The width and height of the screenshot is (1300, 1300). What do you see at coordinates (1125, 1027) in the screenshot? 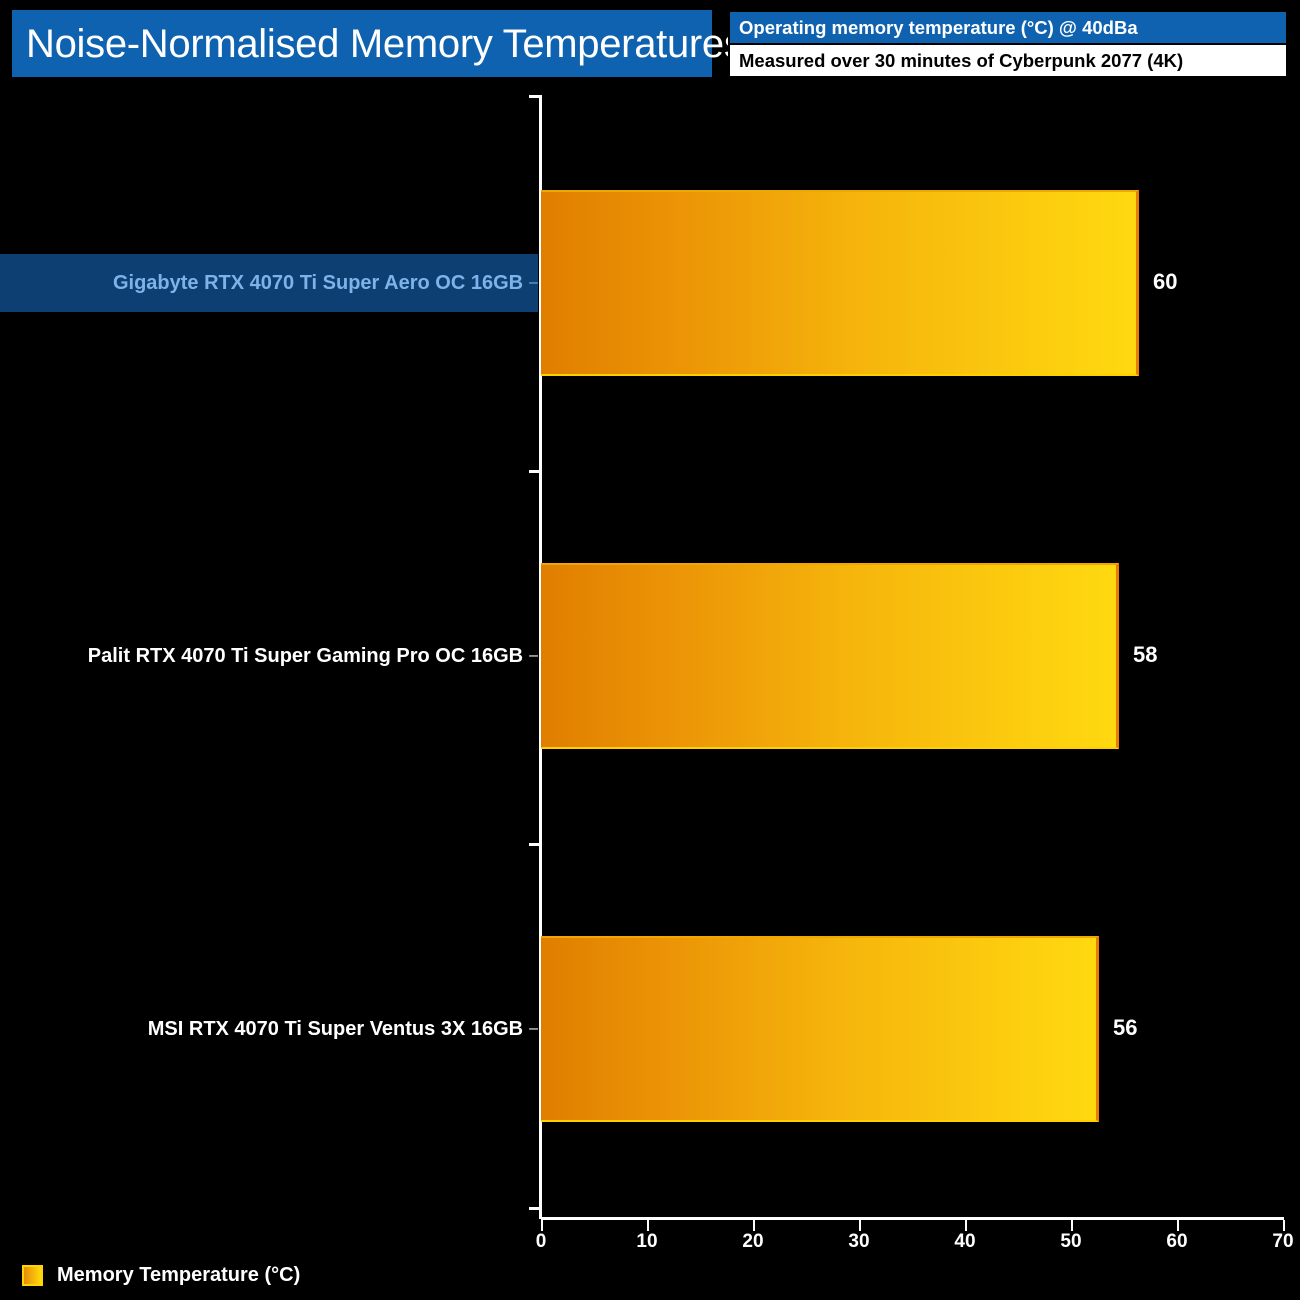
I see `bar-value-label: 56` at bounding box center [1125, 1027].